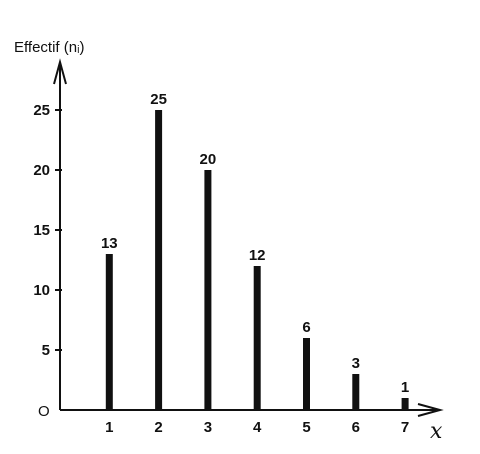 Image resolution: width=480 pixels, height=454 pixels. Describe the element at coordinates (436, 431) in the screenshot. I see `x-axis-title: x` at that location.